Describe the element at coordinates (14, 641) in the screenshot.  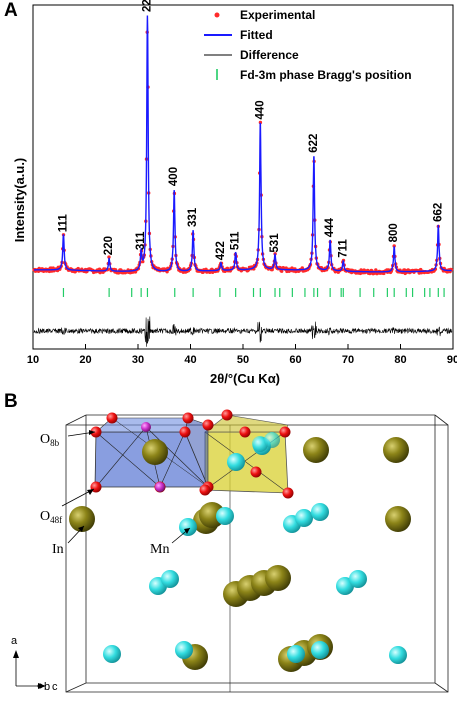
I see `axis-a-label: a` at that location.